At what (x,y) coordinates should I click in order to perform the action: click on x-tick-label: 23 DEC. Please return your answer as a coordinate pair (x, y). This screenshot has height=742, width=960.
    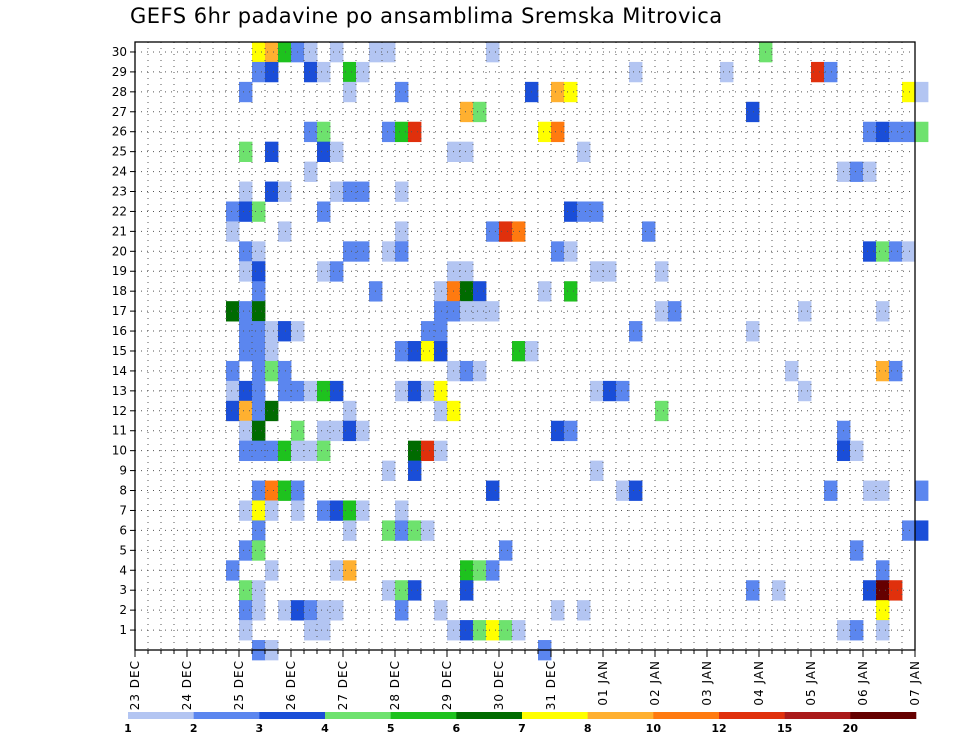
    Looking at the image, I should click on (135, 685).